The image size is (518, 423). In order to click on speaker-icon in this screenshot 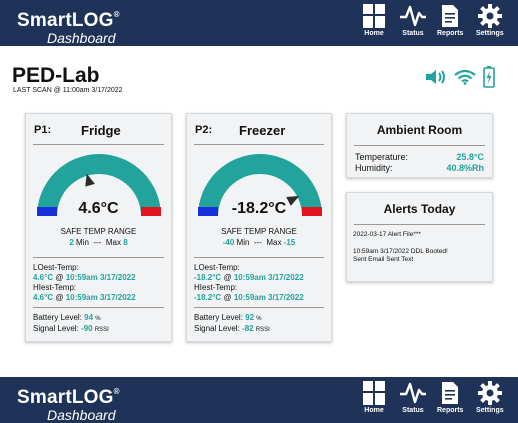, I will do `click(436, 77)`.